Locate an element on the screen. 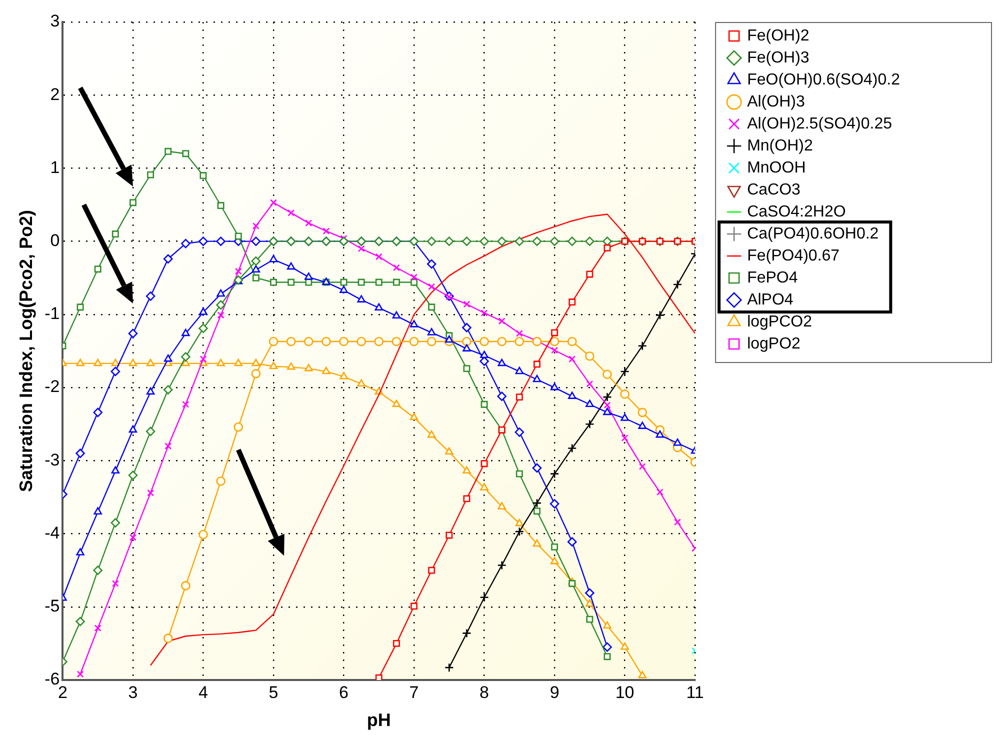 The width and height of the screenshot is (1000, 744). legend-label: Mn(OH)2 is located at coordinates (780, 145).